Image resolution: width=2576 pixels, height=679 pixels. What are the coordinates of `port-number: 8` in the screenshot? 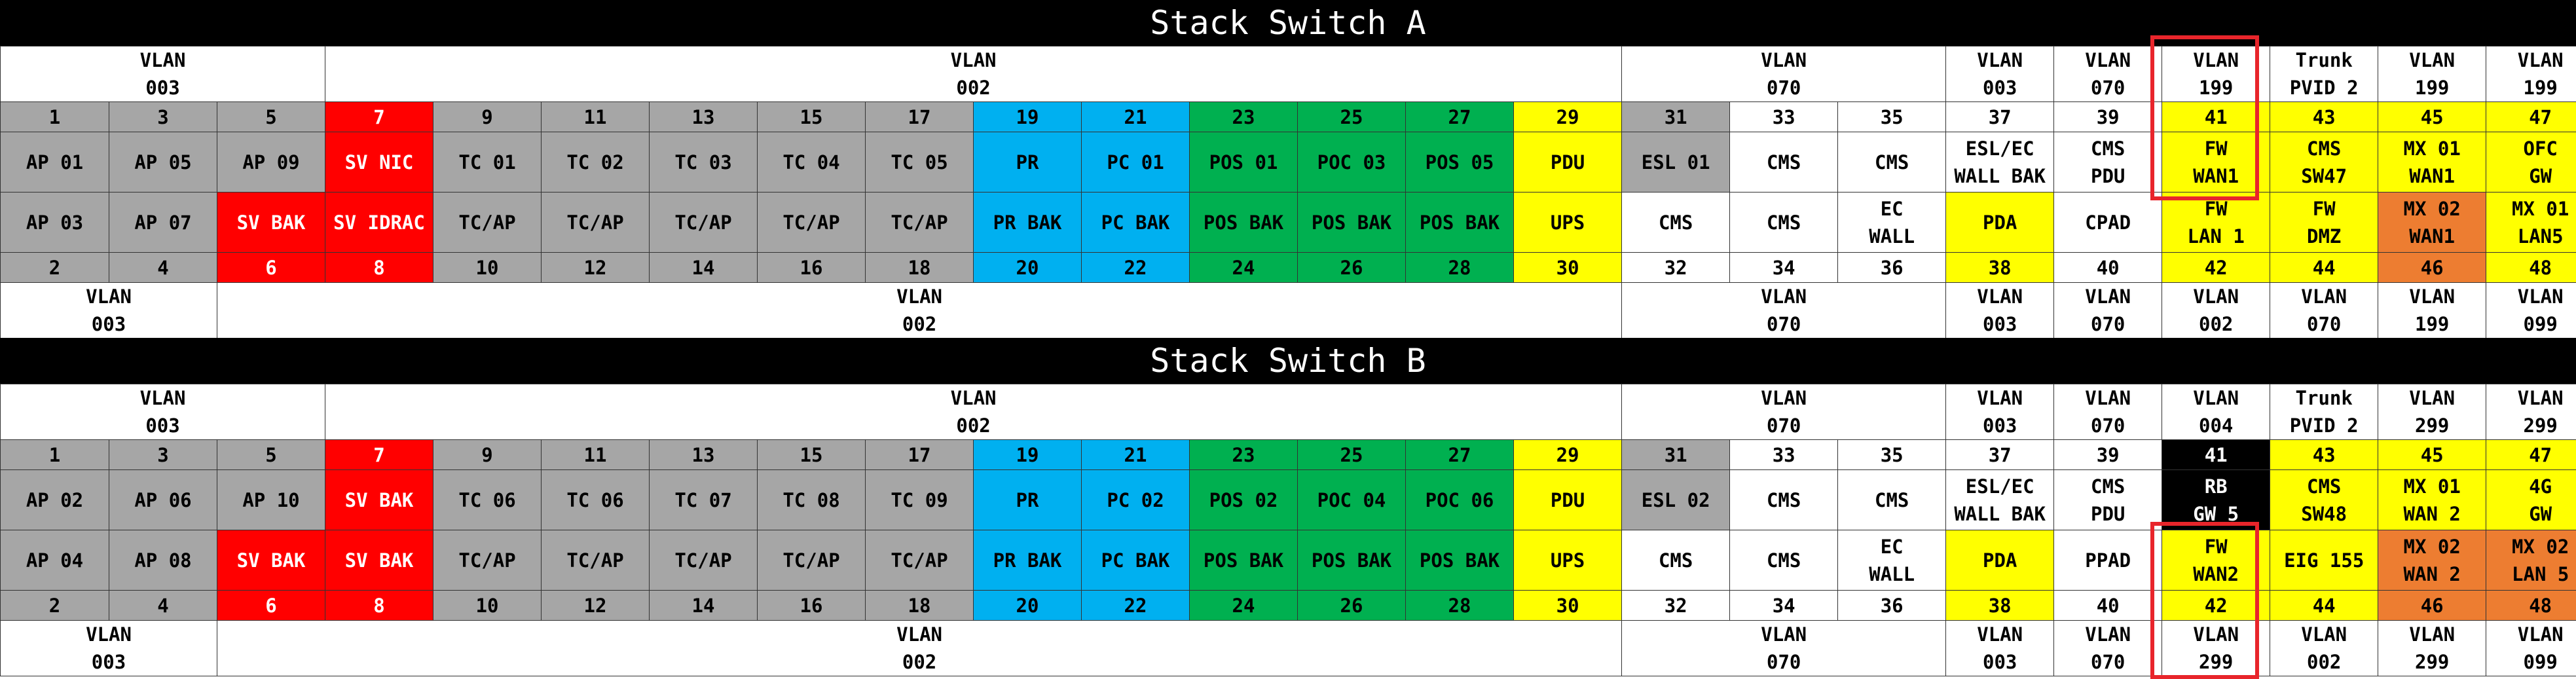 It's located at (379, 267).